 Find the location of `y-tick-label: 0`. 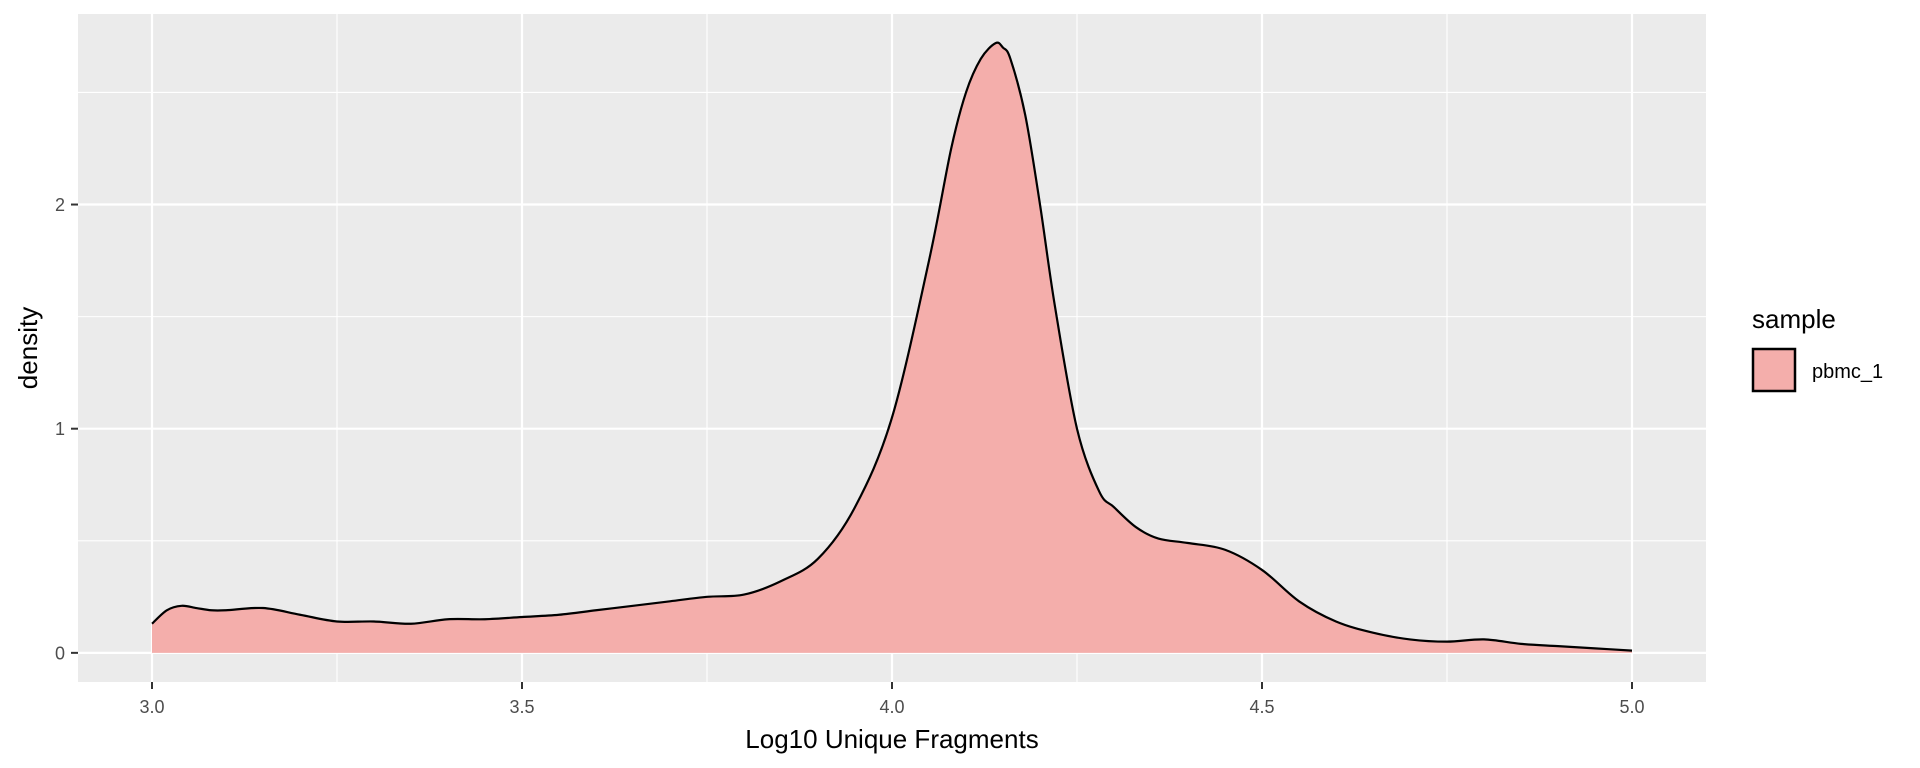

y-tick-label: 0 is located at coordinates (60, 653).